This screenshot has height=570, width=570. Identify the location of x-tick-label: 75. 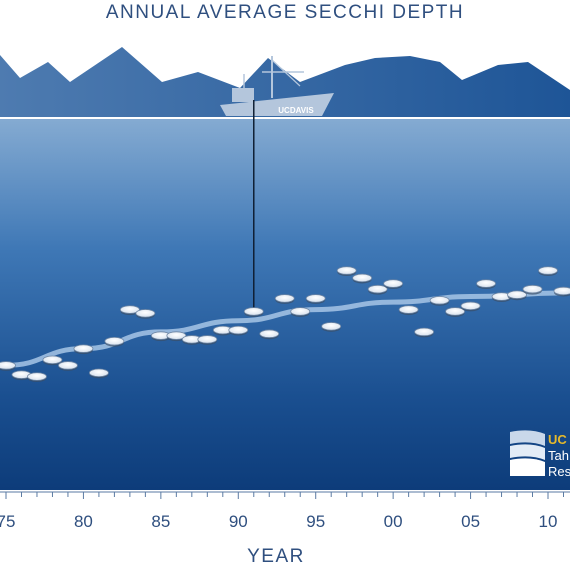
(7, 521).